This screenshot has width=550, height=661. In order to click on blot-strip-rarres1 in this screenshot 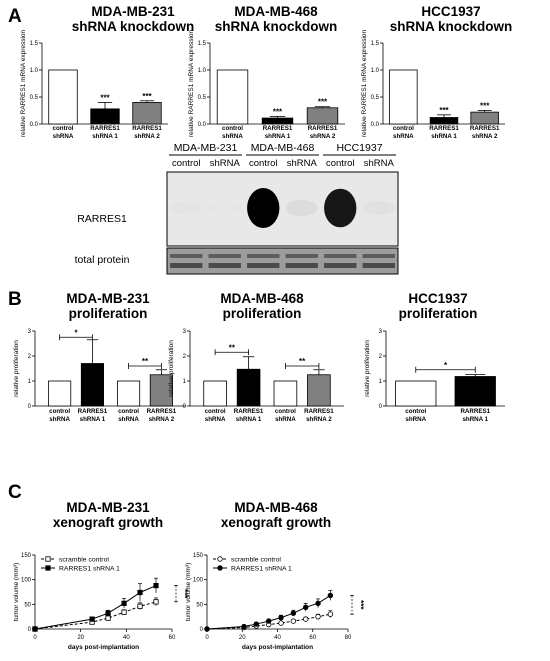, I will do `click(282, 209)`.